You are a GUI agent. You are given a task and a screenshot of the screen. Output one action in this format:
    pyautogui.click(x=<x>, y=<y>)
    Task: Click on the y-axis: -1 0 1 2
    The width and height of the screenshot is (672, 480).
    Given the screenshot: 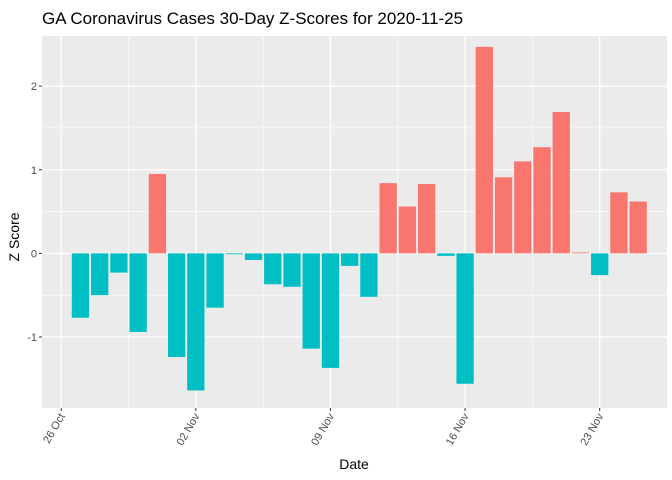 What is the action you would take?
    pyautogui.click(x=34, y=212)
    